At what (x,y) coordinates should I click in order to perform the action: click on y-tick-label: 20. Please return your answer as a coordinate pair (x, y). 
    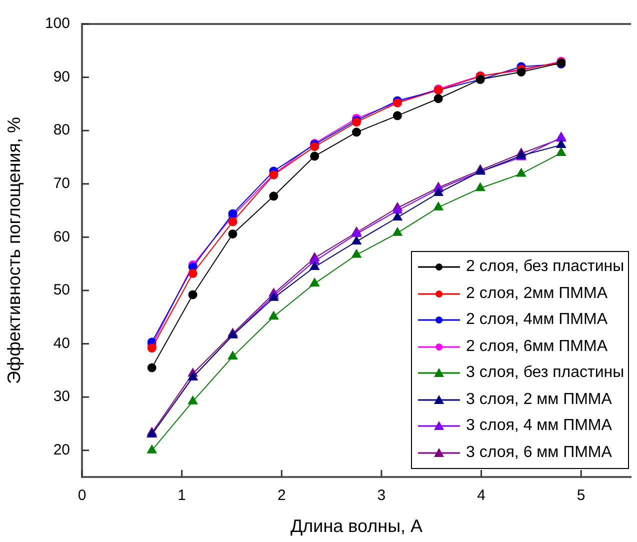
    Looking at the image, I should click on (61, 449).